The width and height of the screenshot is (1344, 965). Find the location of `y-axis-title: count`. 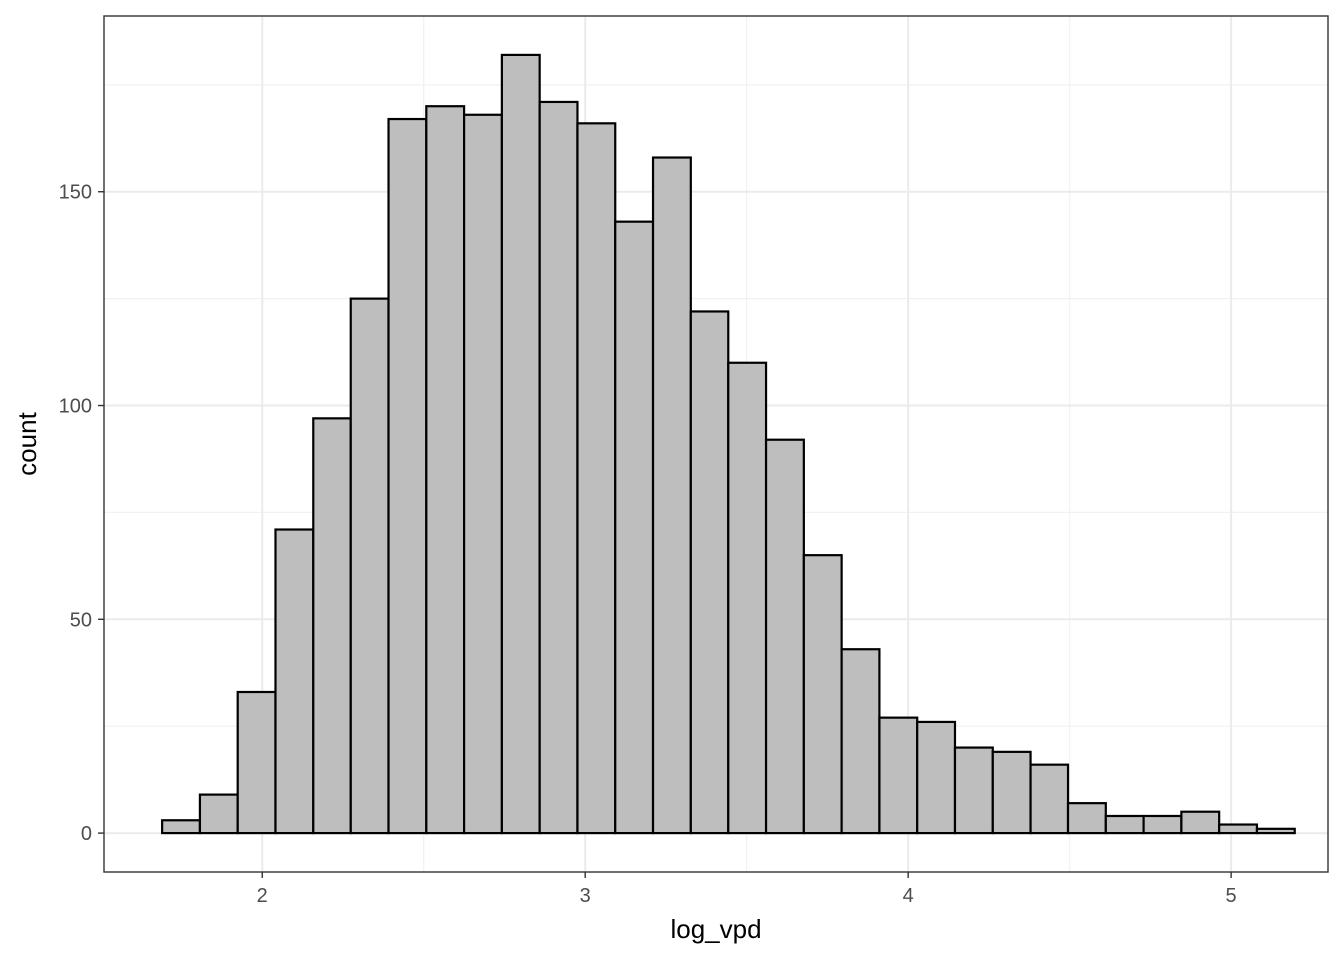

y-axis-title: count is located at coordinates (27, 443).